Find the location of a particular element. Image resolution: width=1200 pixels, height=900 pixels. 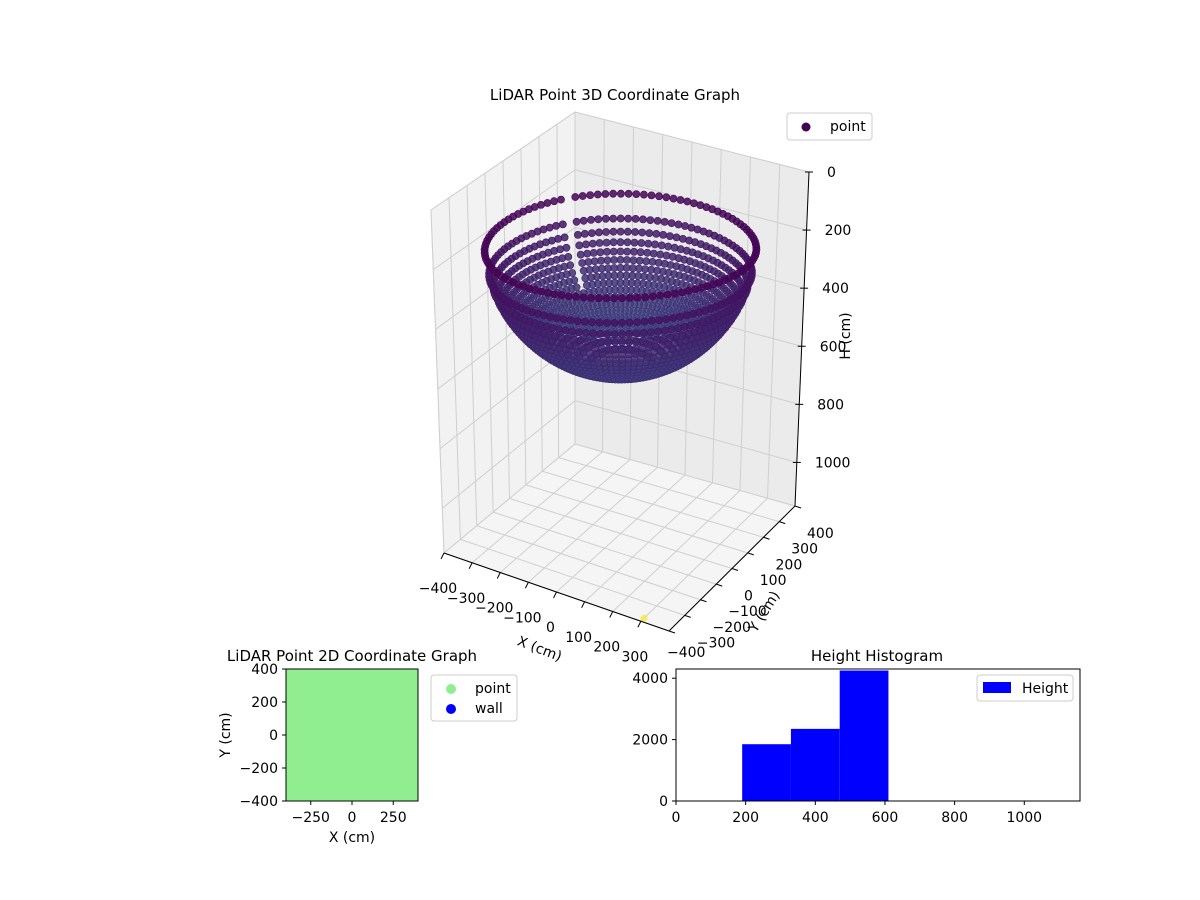

chart-3d-x-tick-label: 200 is located at coordinates (606, 648).